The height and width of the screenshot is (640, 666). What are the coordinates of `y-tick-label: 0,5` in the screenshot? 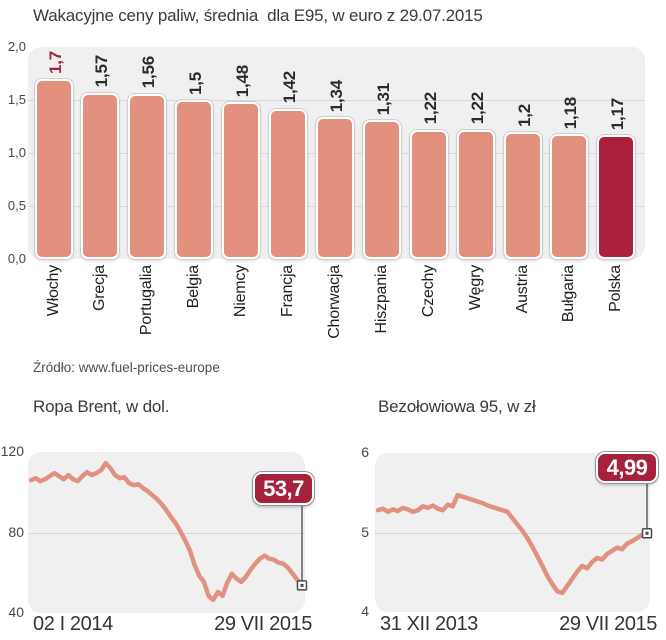 It's located at (16, 205).